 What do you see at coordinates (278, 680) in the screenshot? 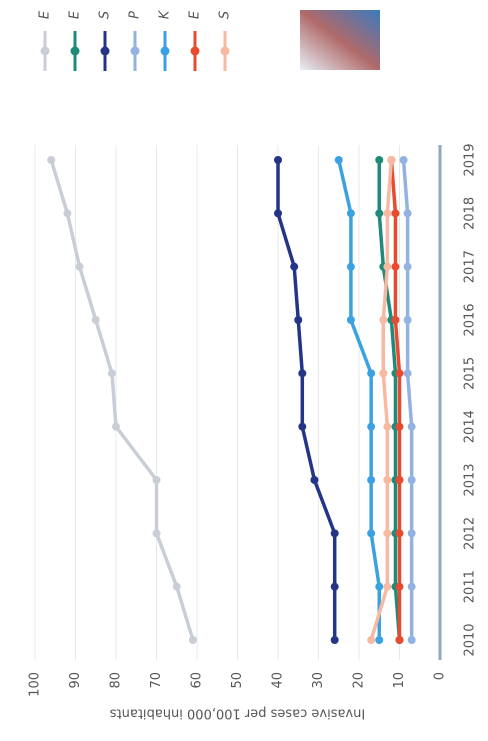
I see `y-tick-label: 40` at bounding box center [278, 680].